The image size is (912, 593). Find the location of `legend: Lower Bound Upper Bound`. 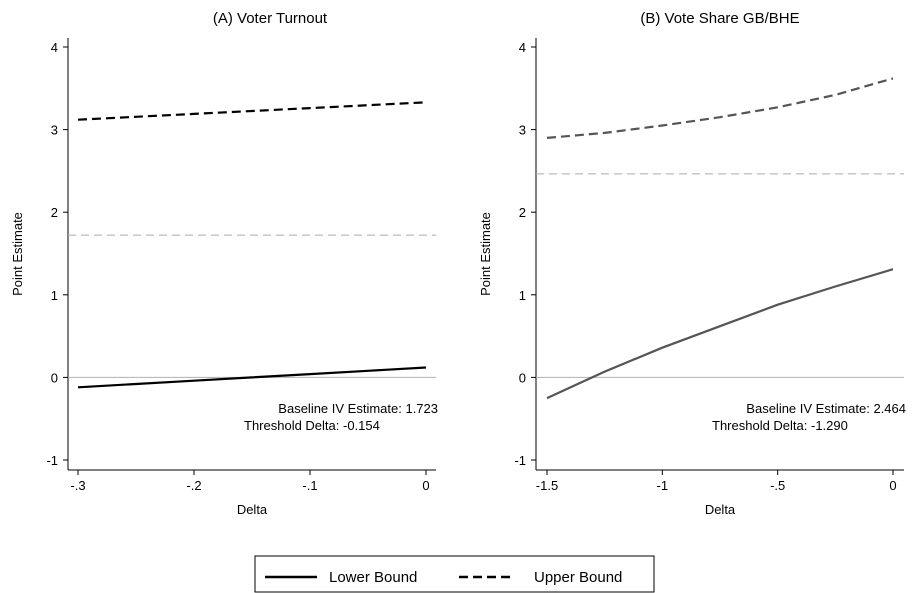

legend: Lower Bound Upper Bound is located at coordinates (454, 574).